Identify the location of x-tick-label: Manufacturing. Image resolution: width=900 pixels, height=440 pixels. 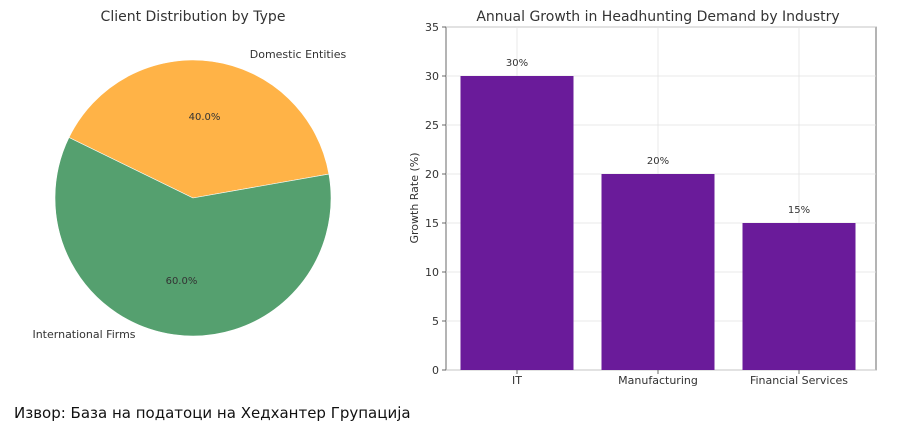
(658, 380).